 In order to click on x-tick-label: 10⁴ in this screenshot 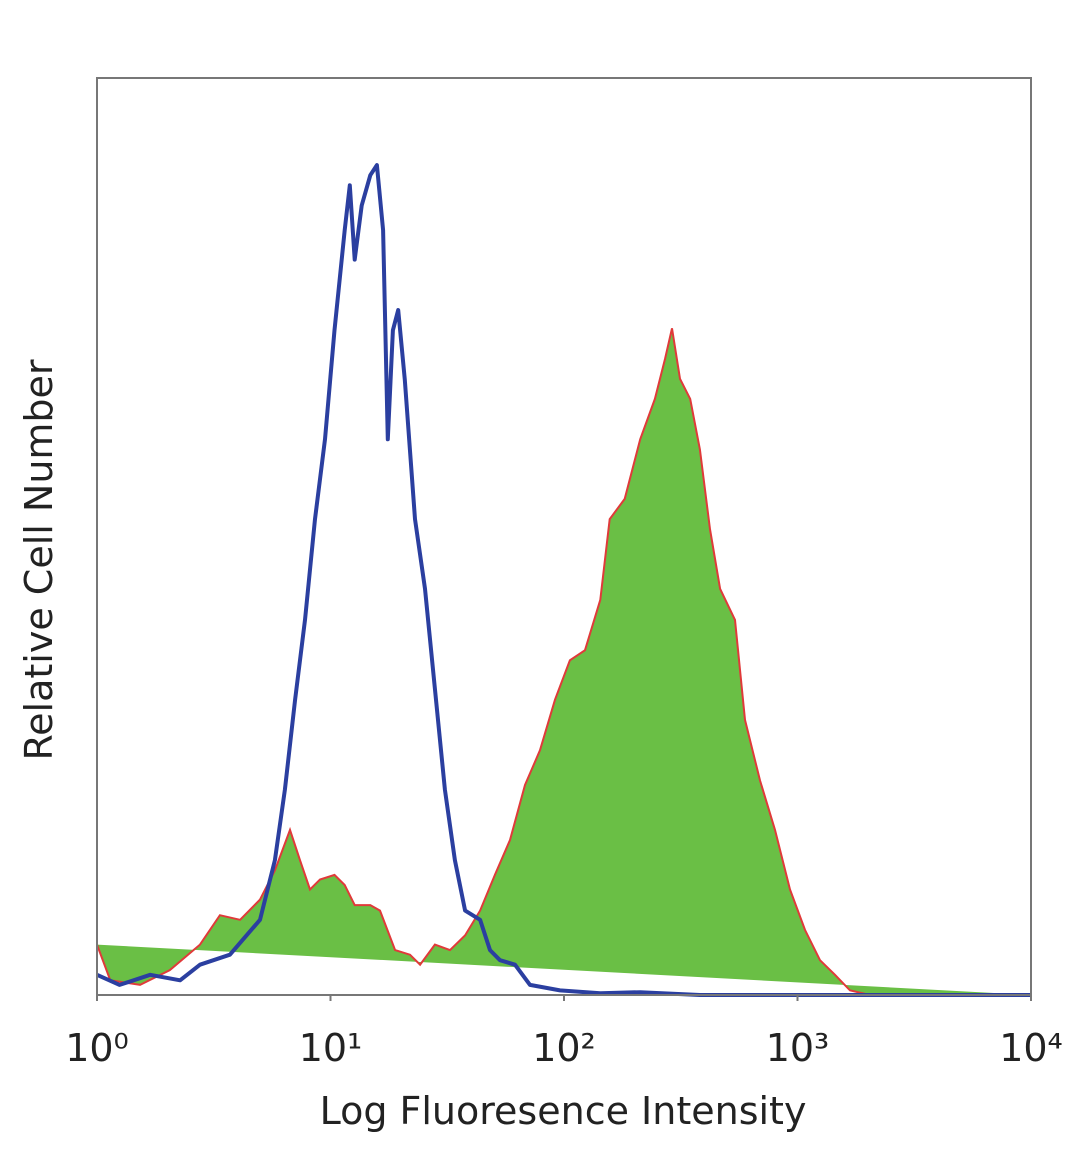, I will do `click(1031, 1048)`.